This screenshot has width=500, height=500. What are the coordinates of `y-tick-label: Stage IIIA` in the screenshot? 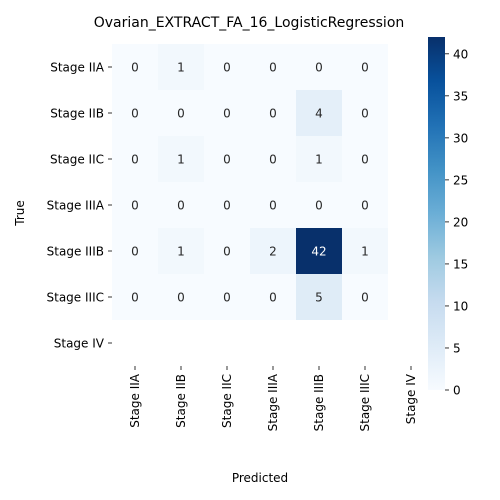 It's located at (76, 206).